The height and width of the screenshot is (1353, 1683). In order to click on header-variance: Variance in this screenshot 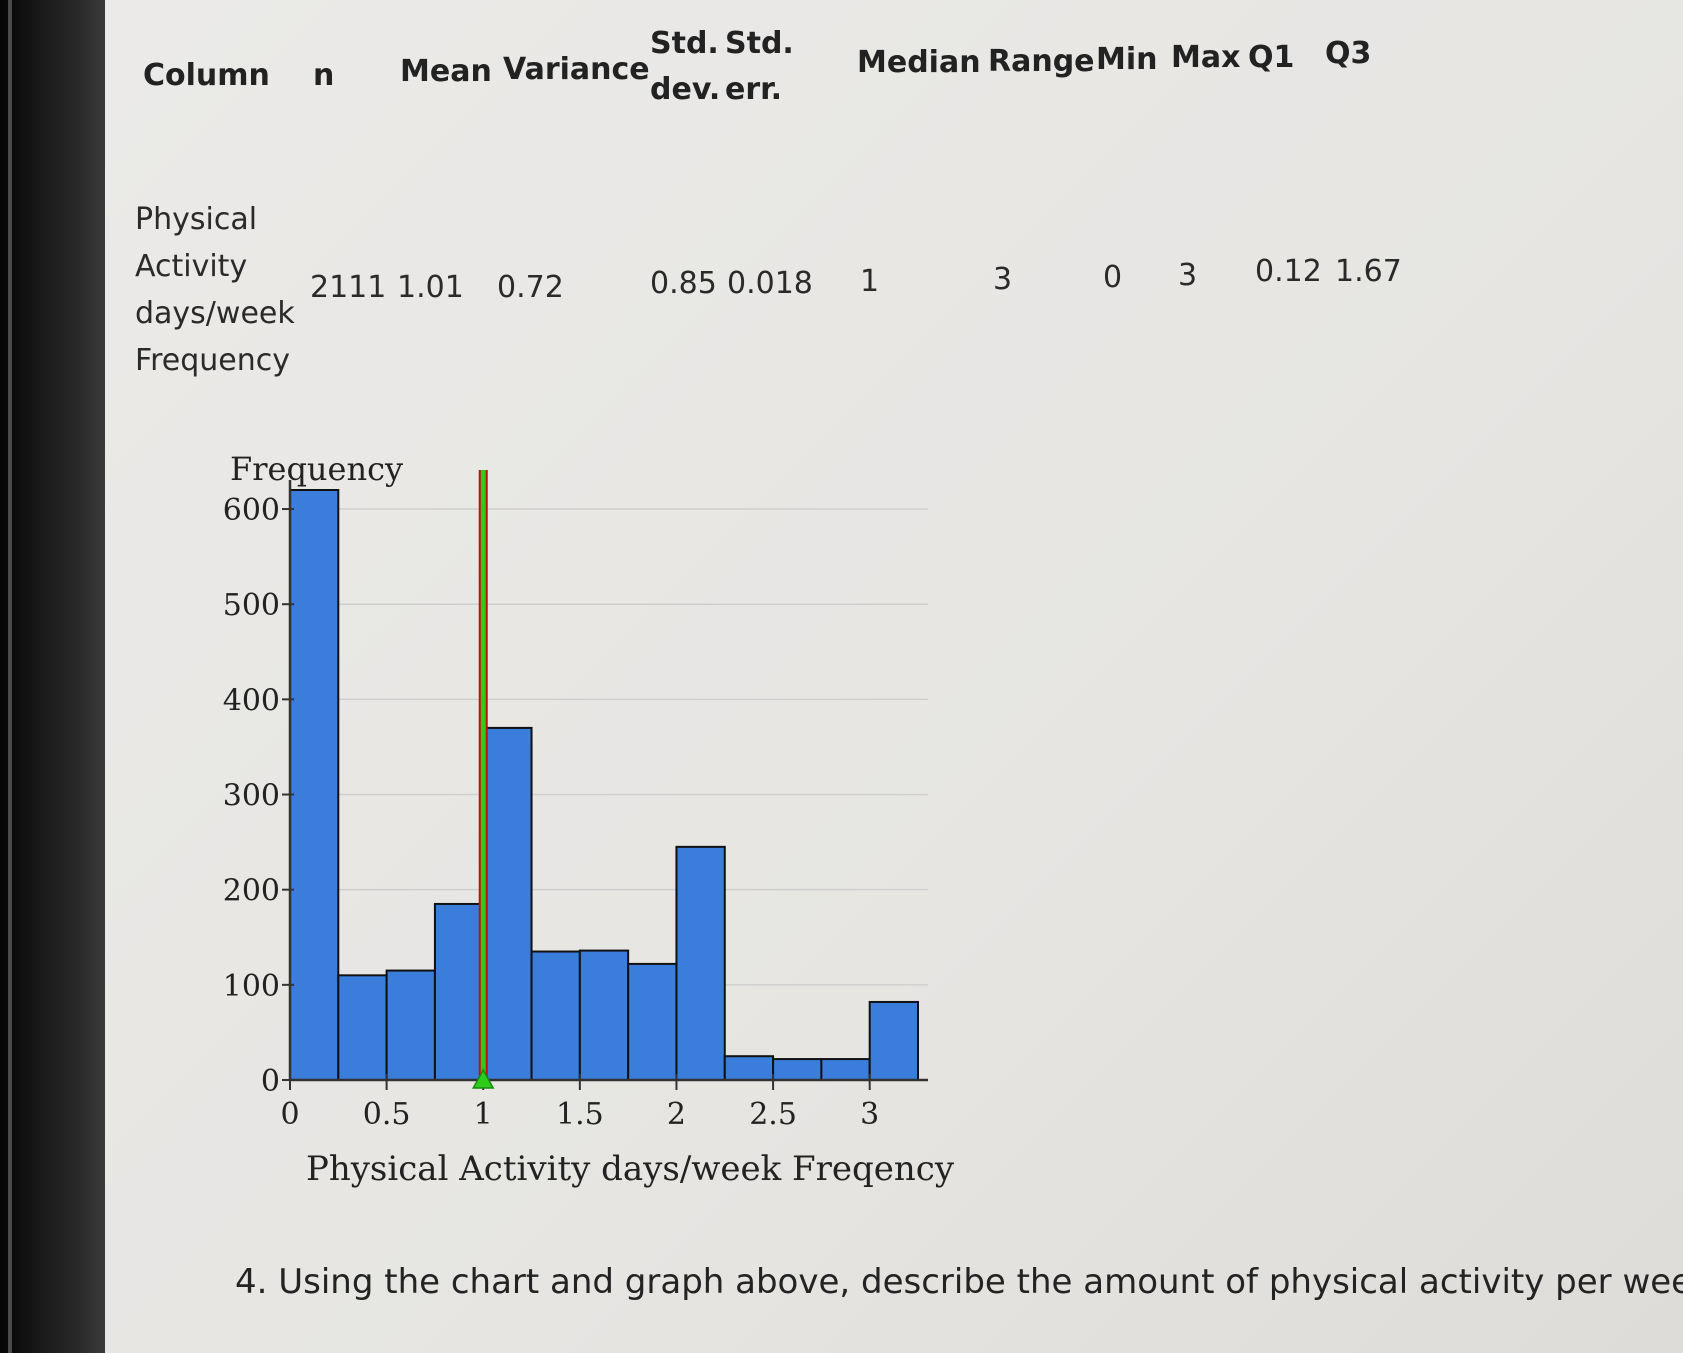, I will do `click(576, 69)`.